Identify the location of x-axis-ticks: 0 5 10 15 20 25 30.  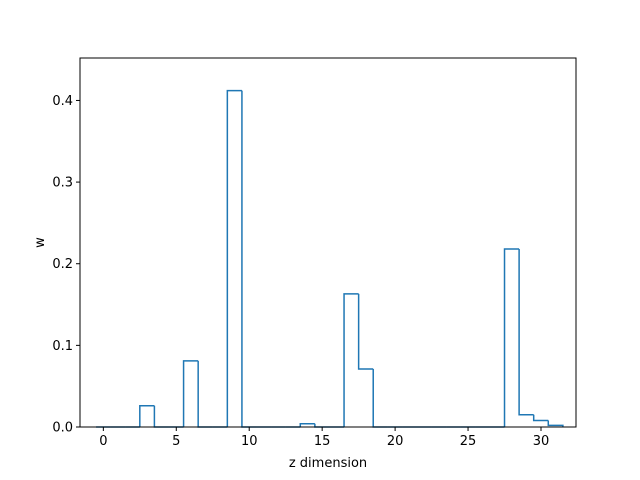
(324, 438).